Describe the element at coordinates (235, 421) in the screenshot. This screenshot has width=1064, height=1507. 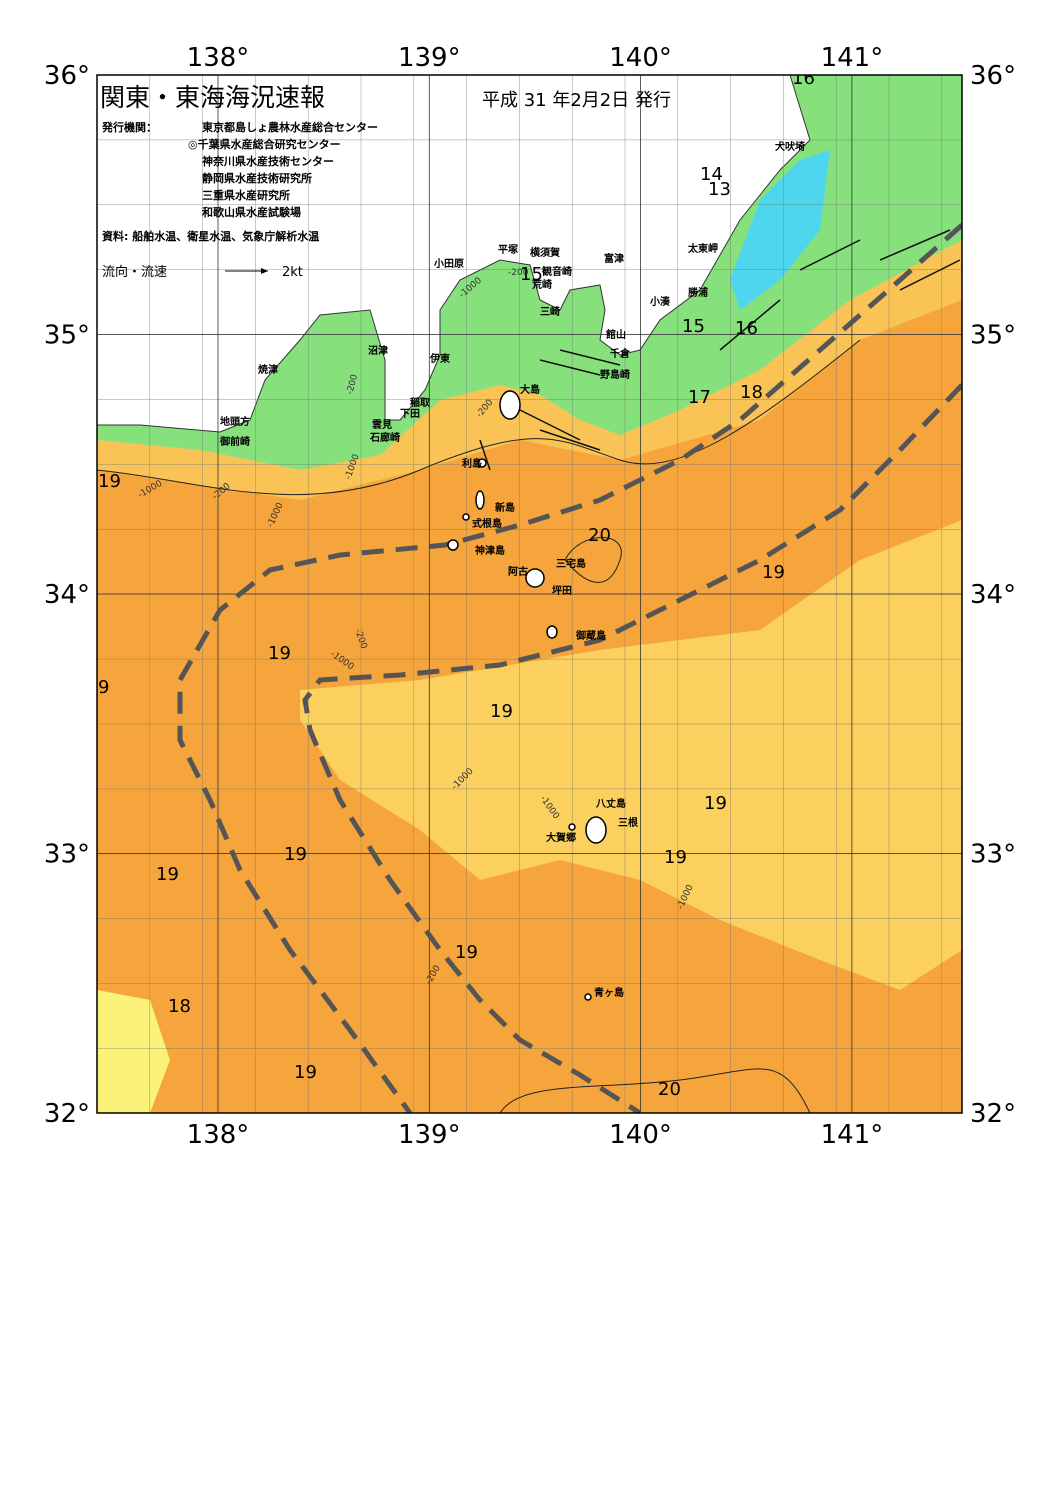
I see `place-name: 地頭方` at that location.